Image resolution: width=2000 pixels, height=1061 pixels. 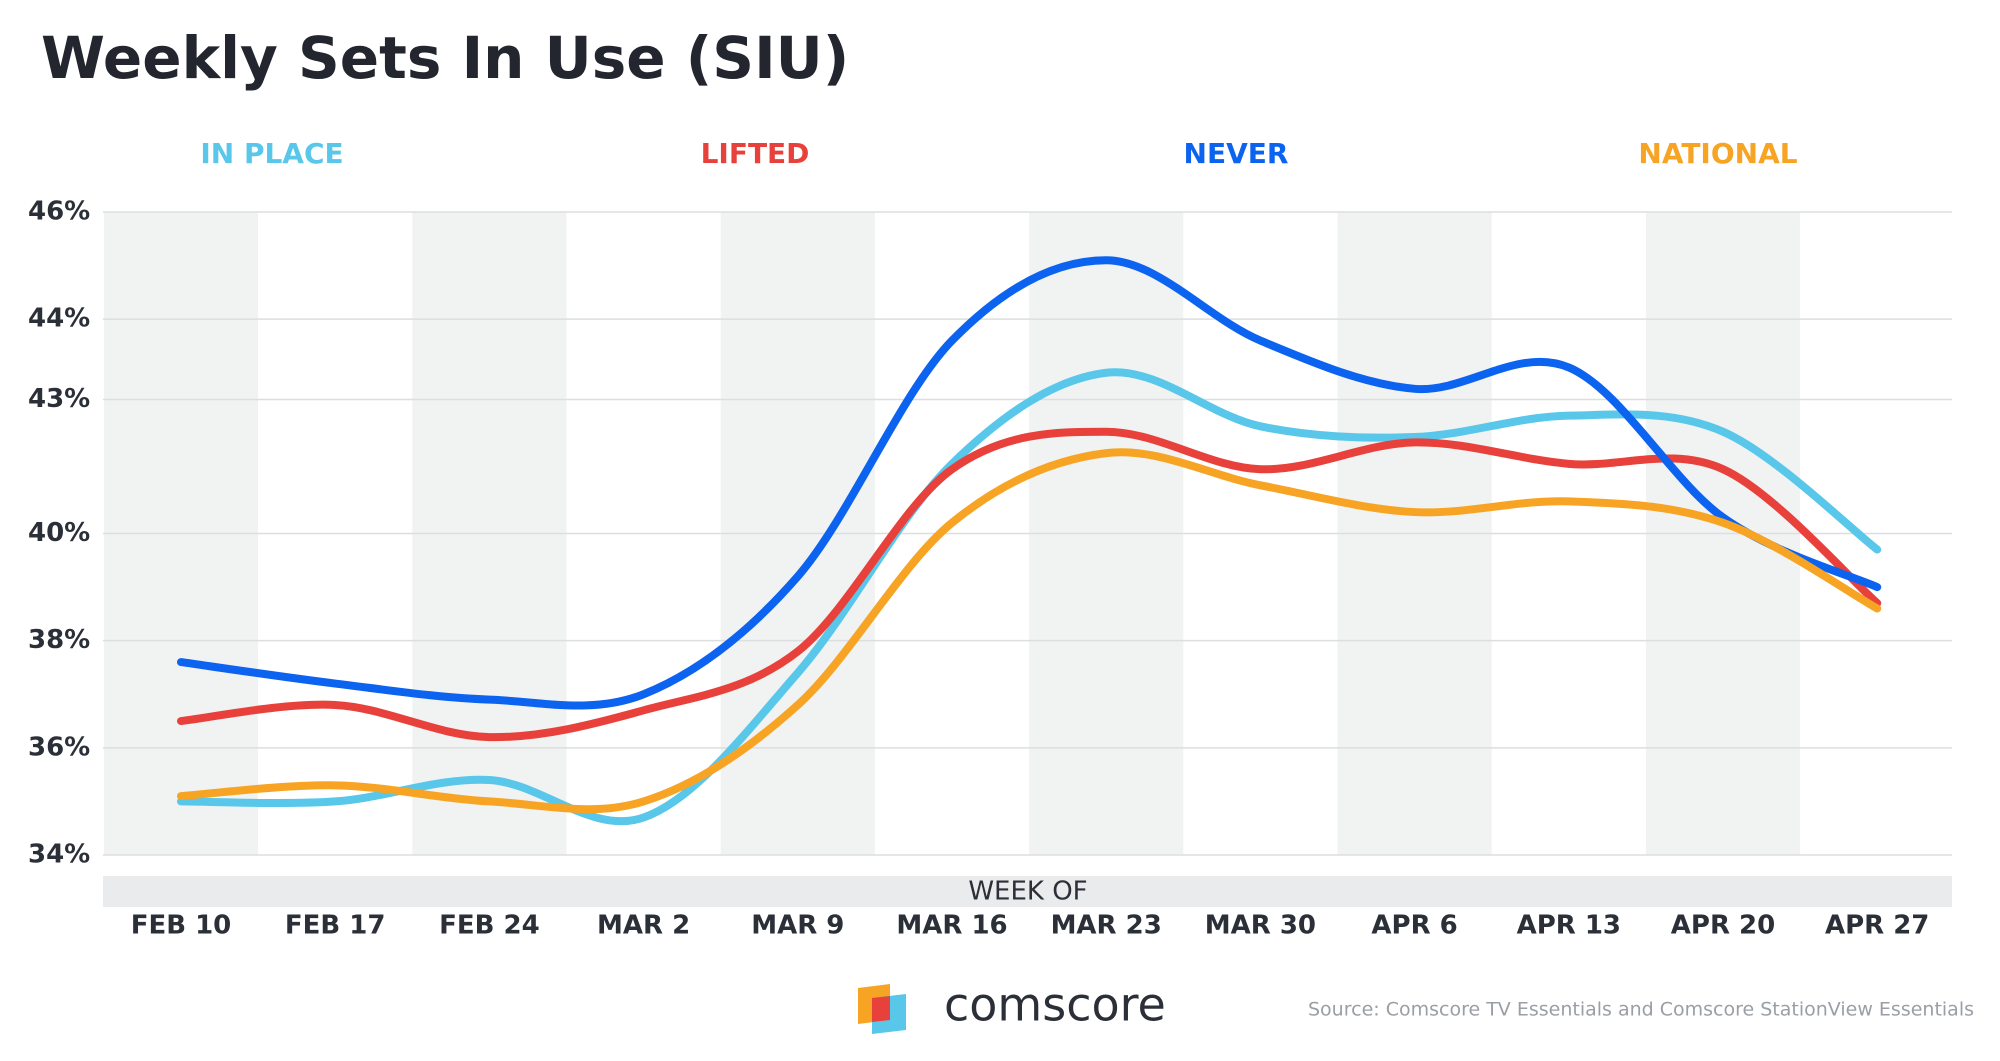 What do you see at coordinates (1569, 926) in the screenshot?
I see `x-tick-label: APR 13` at bounding box center [1569, 926].